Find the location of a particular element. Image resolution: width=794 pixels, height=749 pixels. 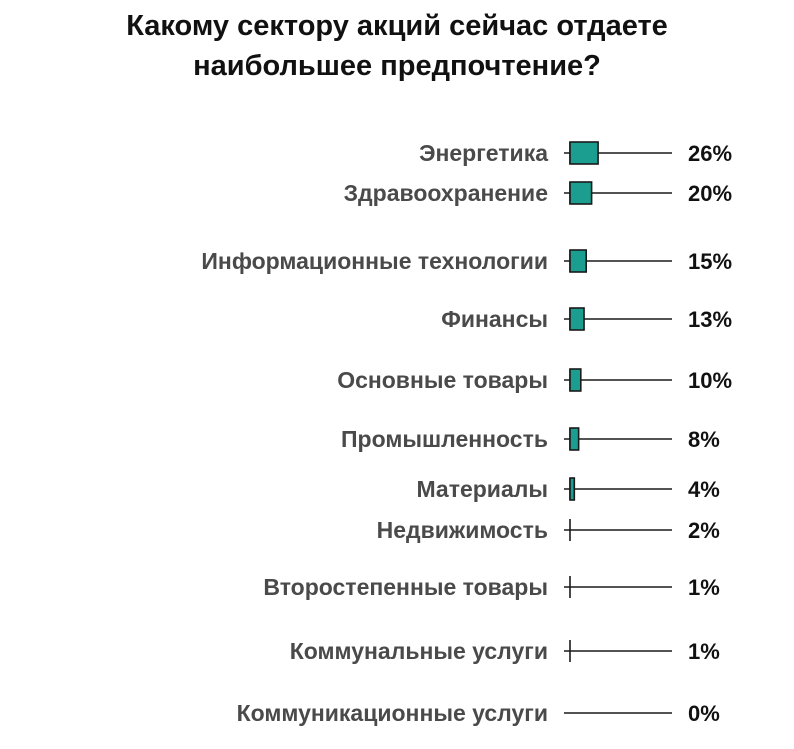

category-label: Коммуникационные услуги is located at coordinates (392, 713).